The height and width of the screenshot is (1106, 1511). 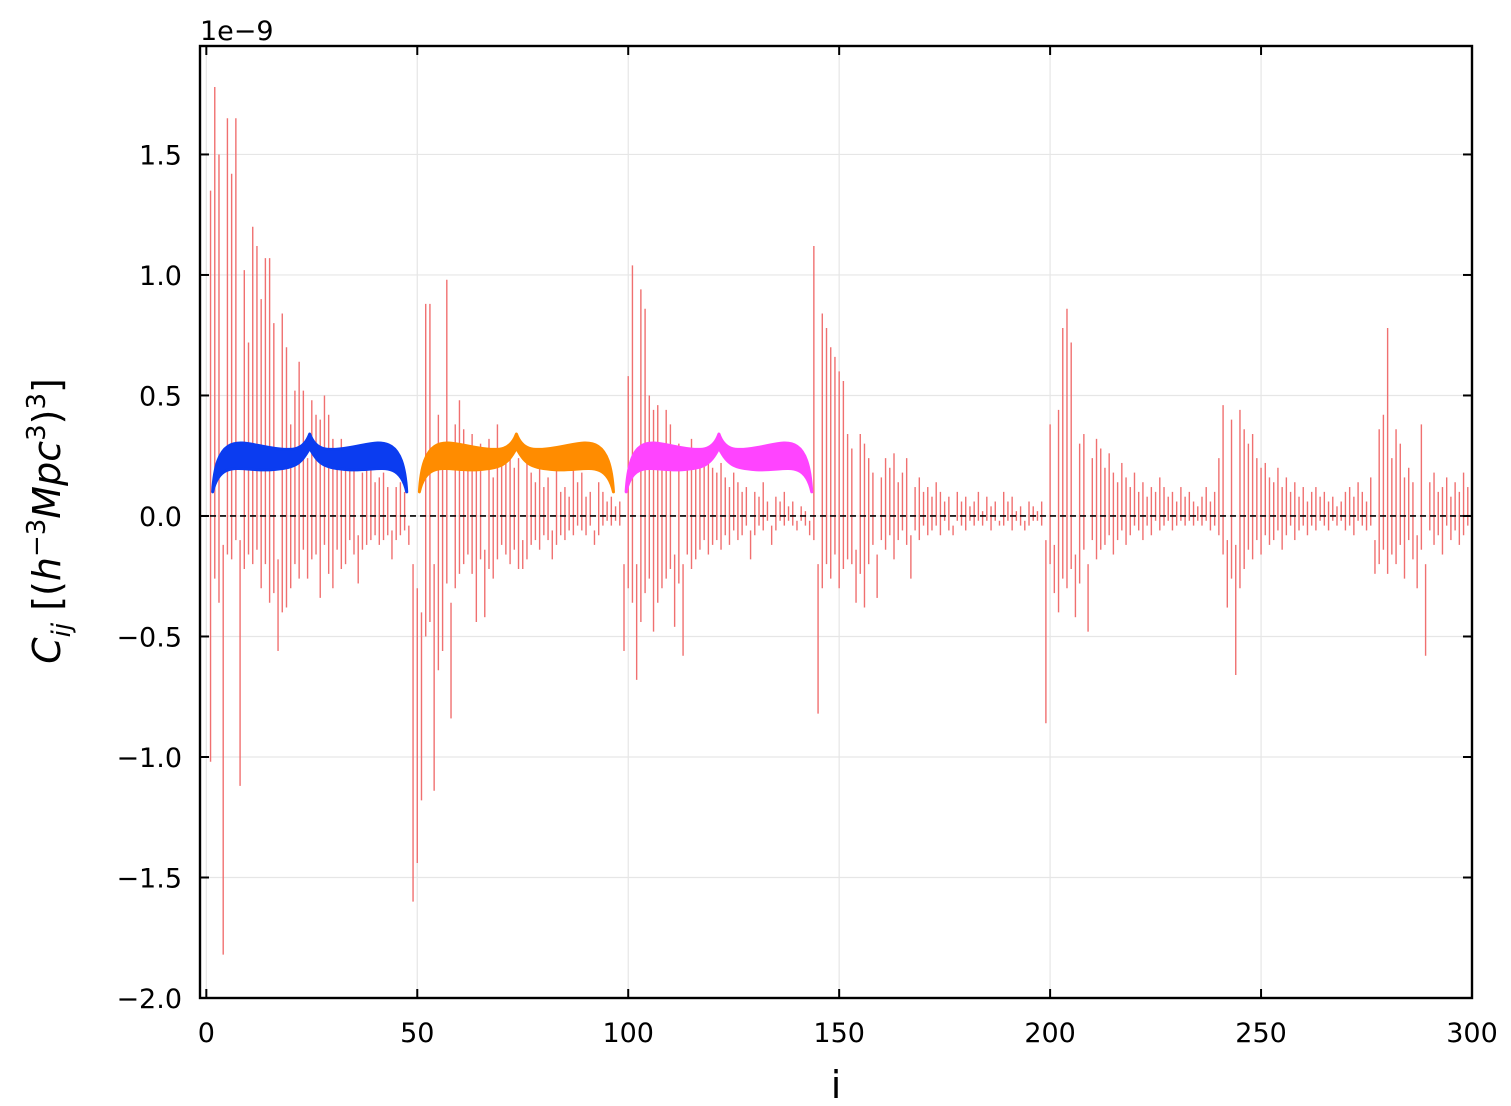 I want to click on y-axis-title: Cij [(h−3Mpc3)3], so click(x=49, y=521).